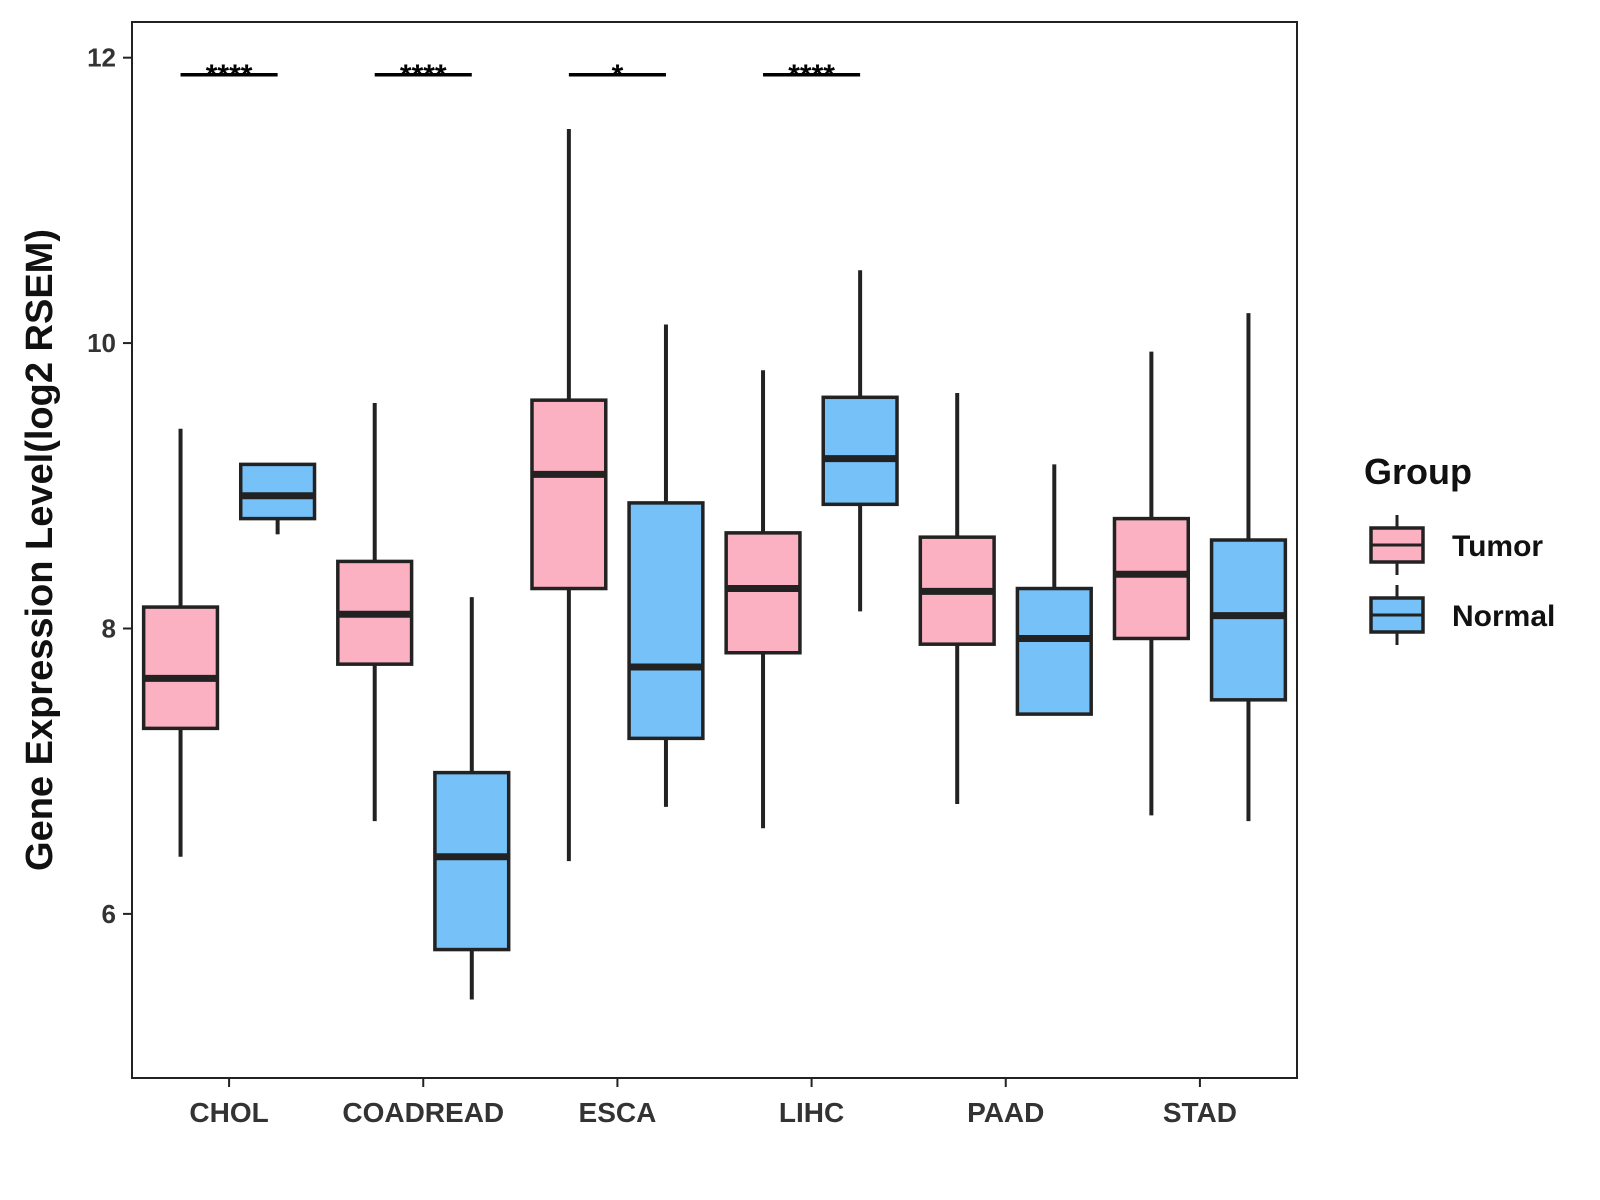 The height and width of the screenshot is (1200, 1600). I want to click on box-normal-coadread, so click(472, 798).